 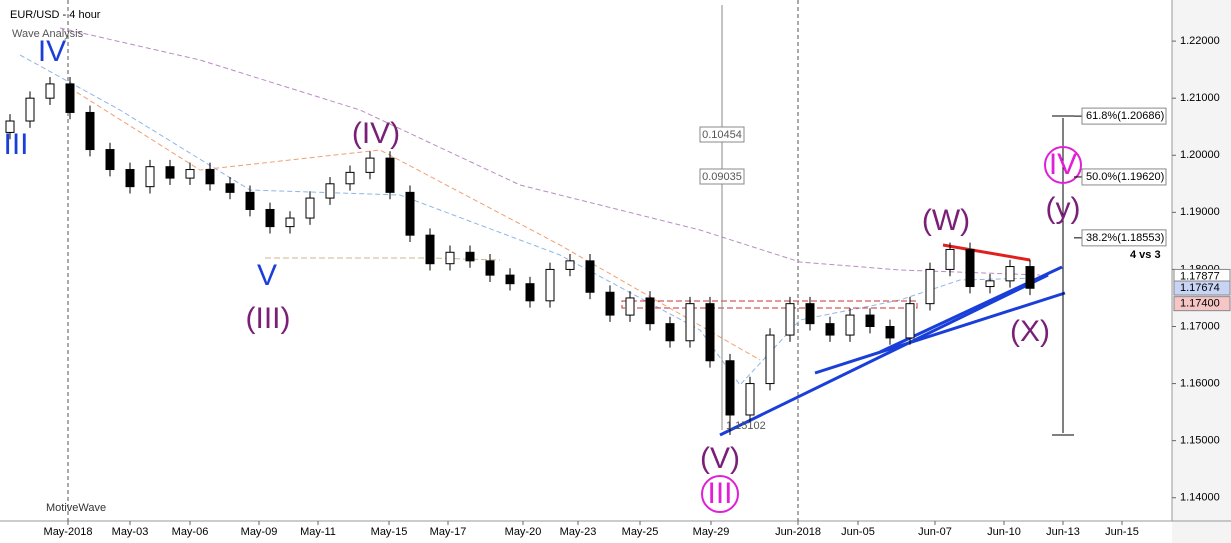 I want to click on x-tick-label: Jun-13, so click(x=1063, y=532).